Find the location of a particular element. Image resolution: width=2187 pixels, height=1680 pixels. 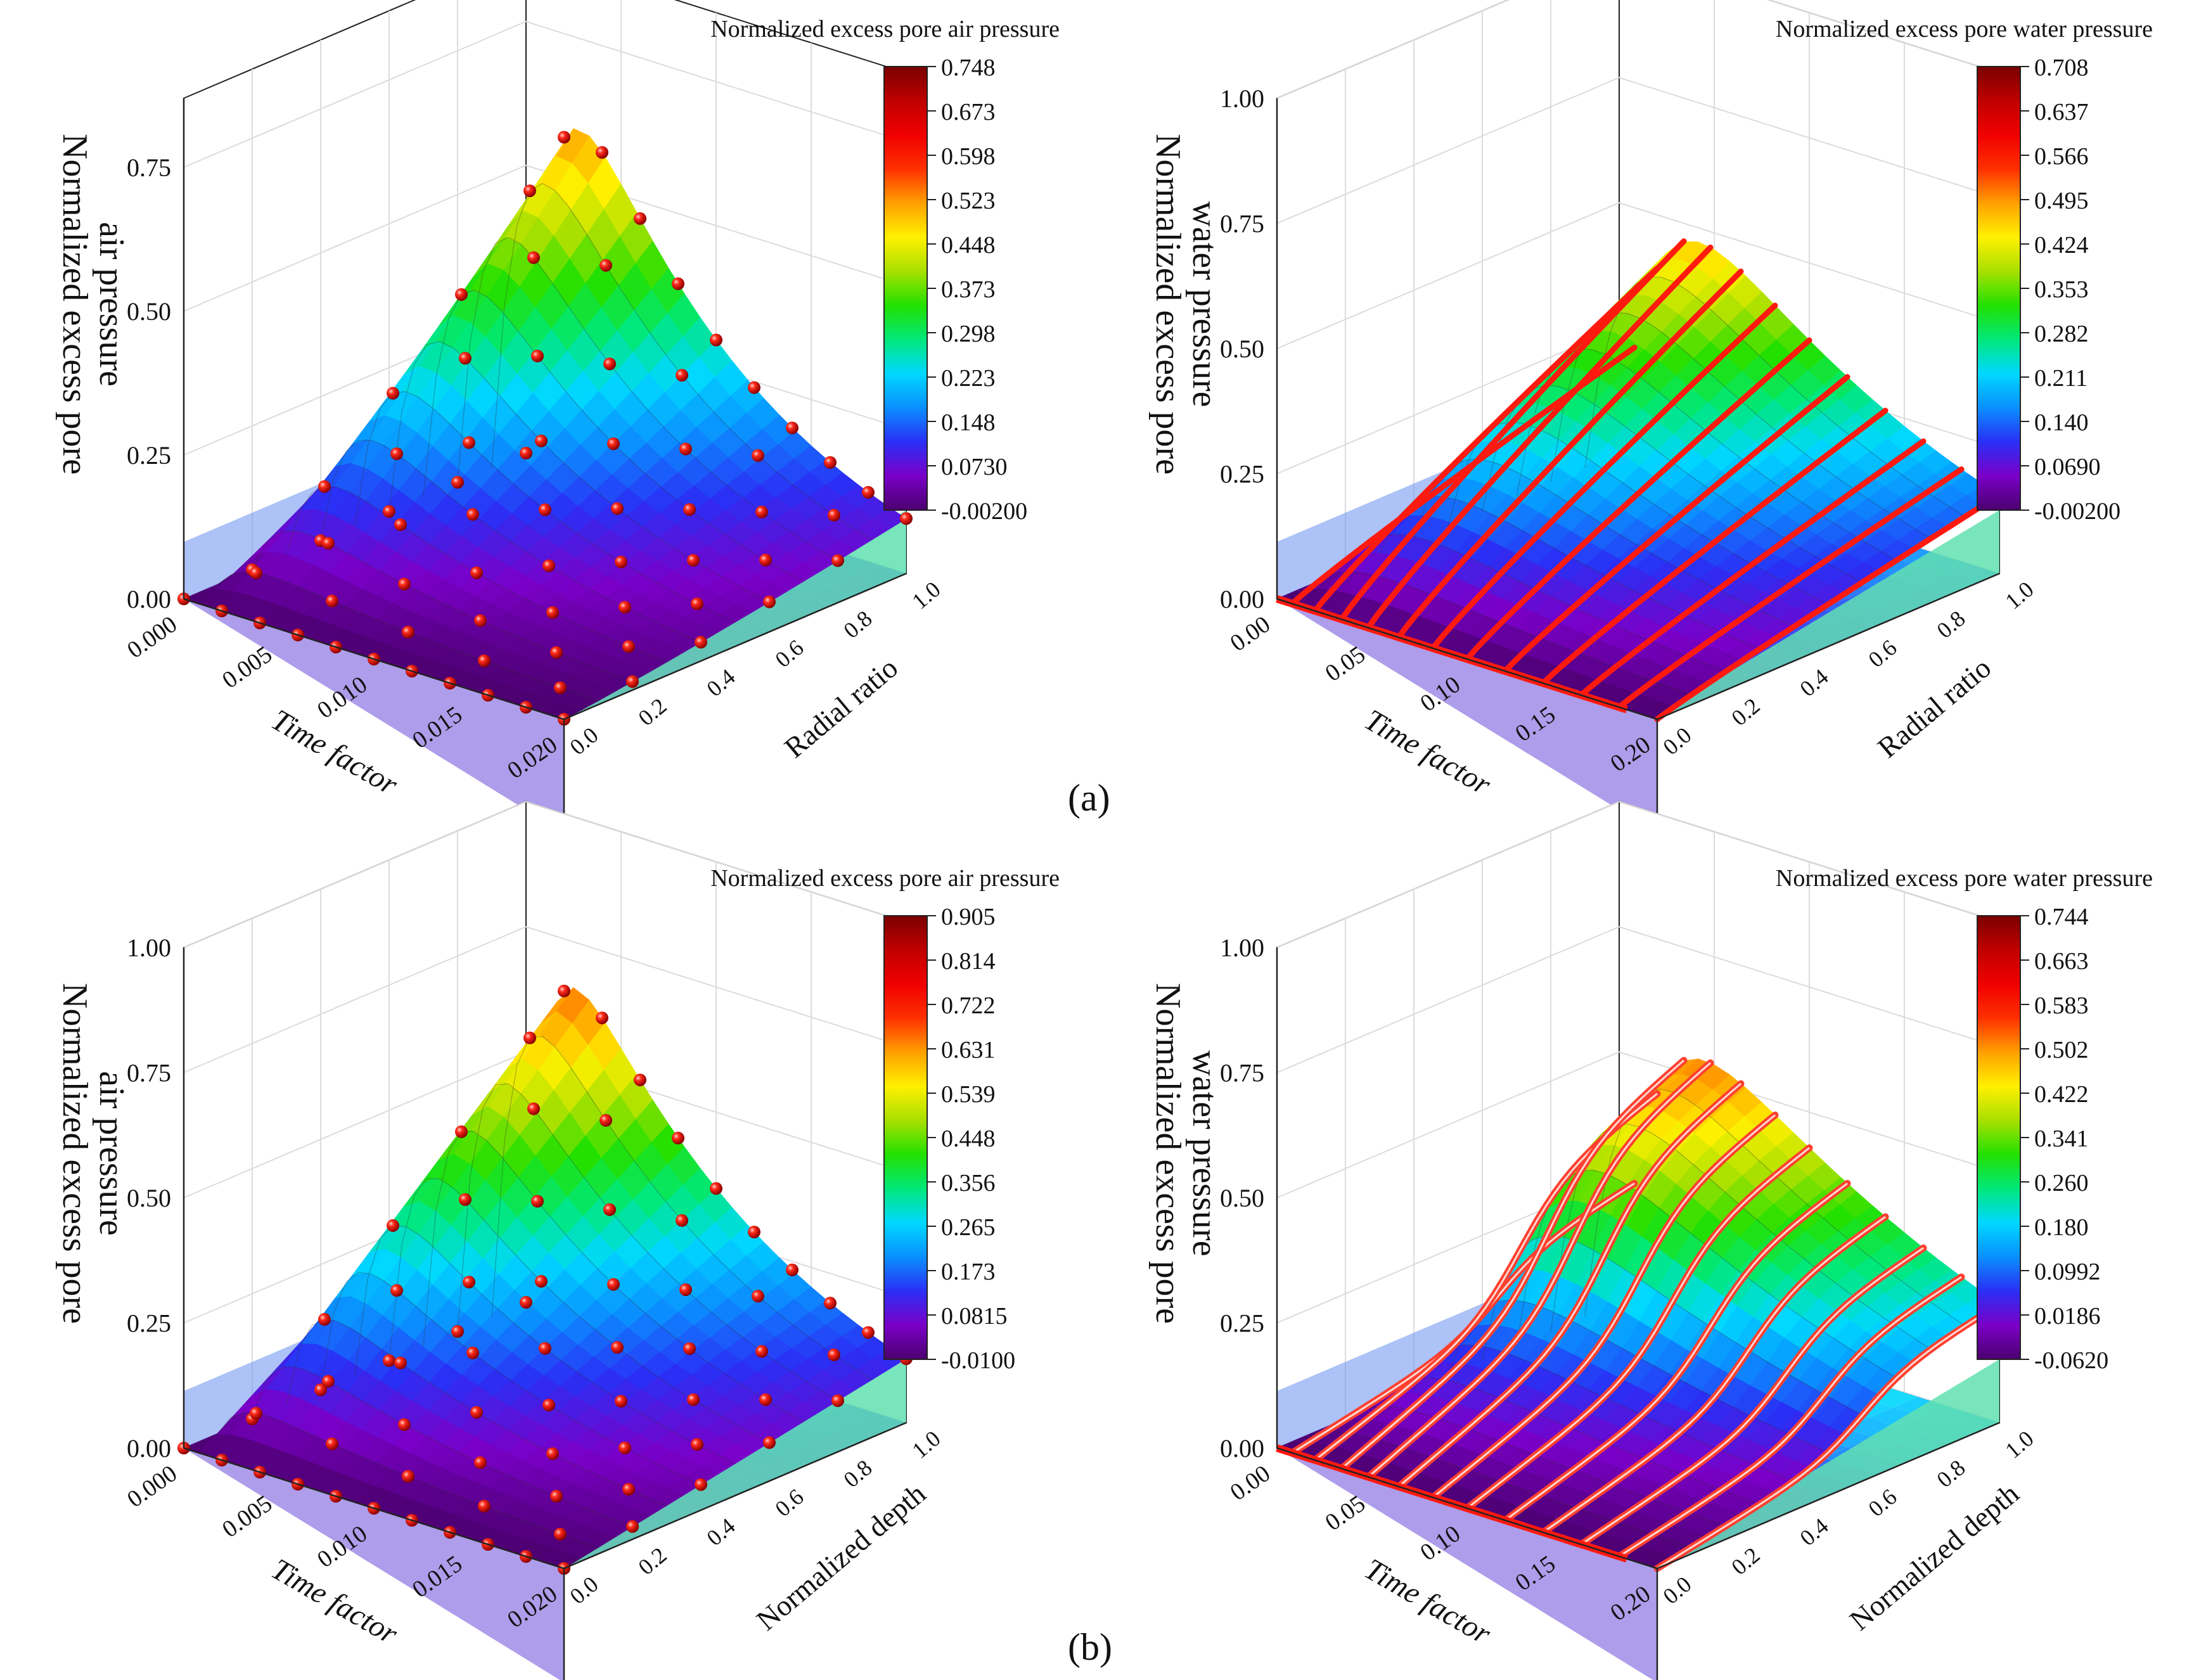

colorbar-tick-label: 0.814 is located at coordinates (968, 961).